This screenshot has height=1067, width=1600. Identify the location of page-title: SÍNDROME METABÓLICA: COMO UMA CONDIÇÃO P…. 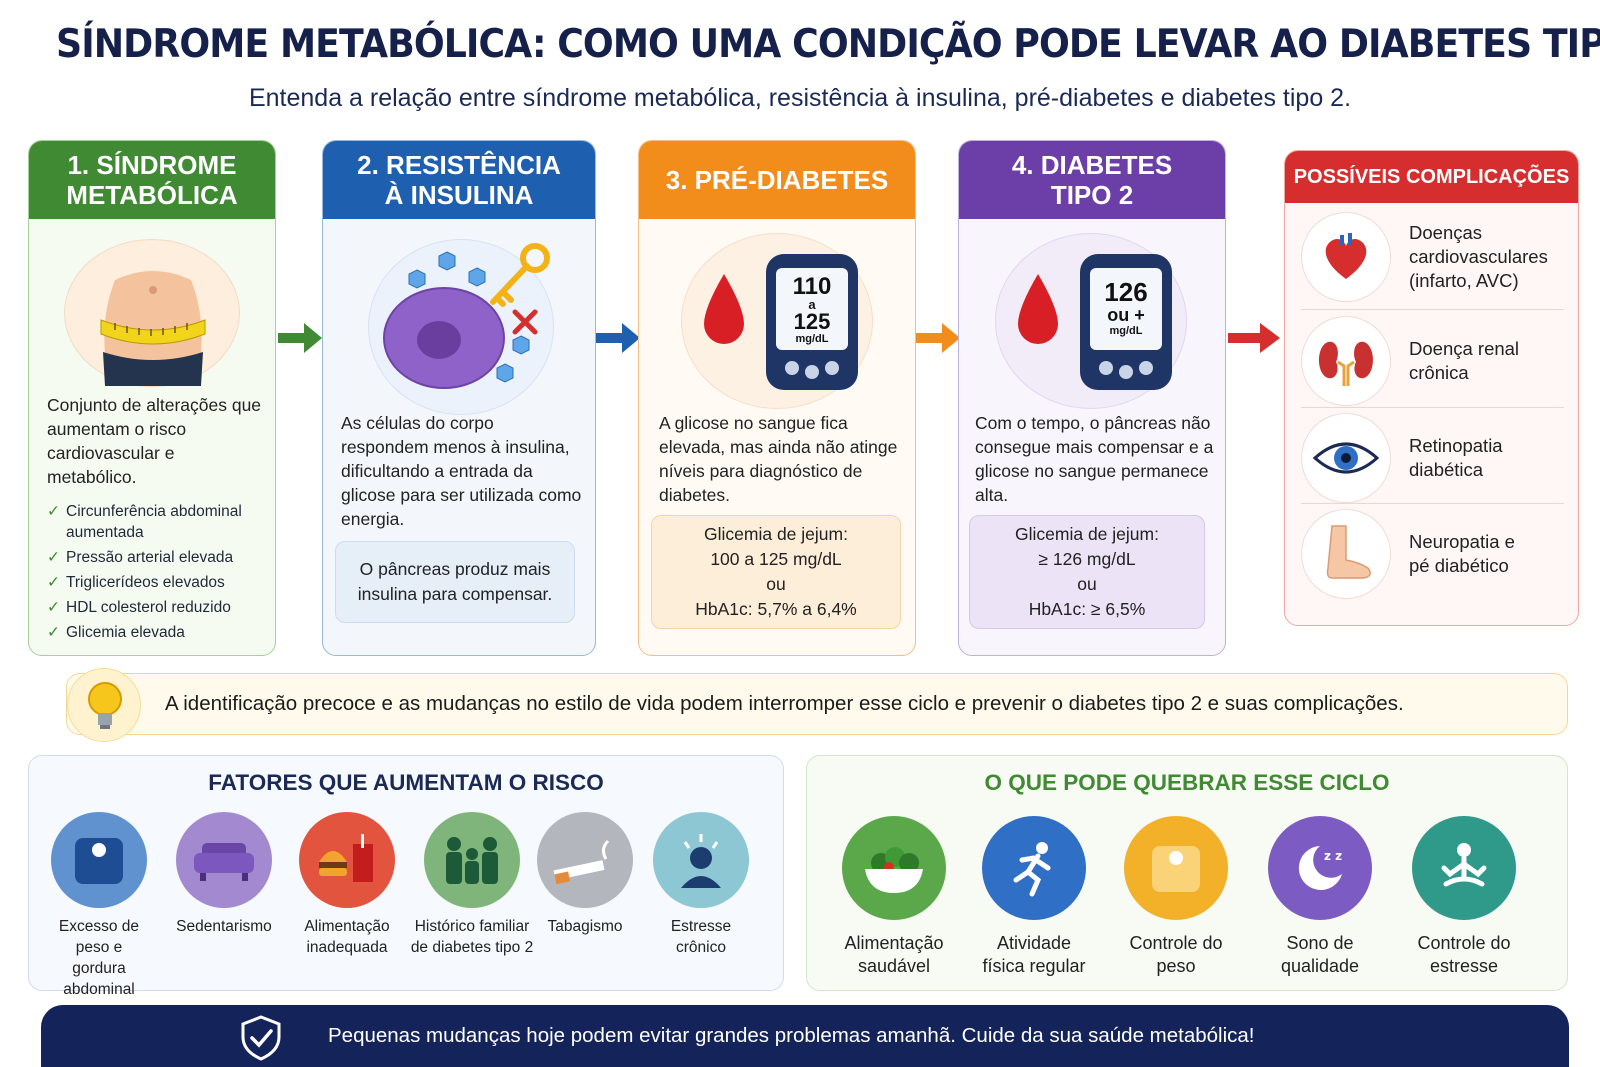
(828, 44).